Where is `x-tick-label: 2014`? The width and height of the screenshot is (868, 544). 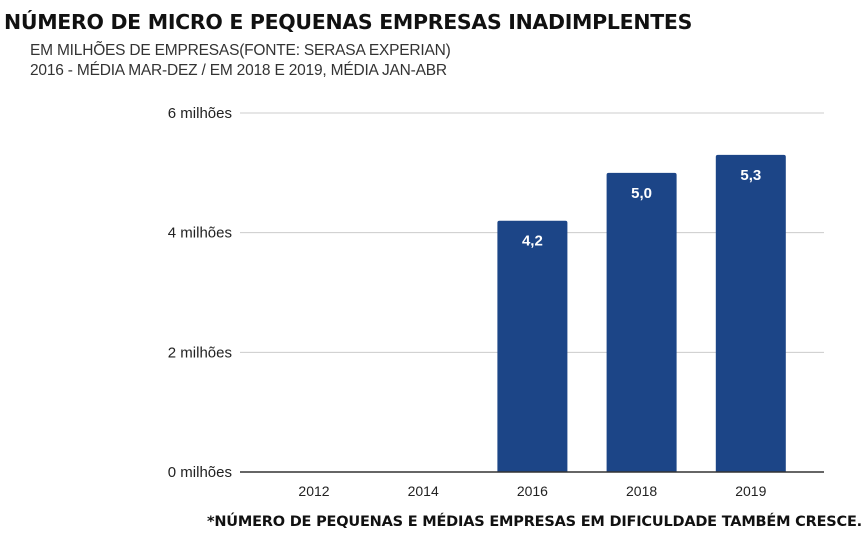 x-tick-label: 2014 is located at coordinates (423, 491).